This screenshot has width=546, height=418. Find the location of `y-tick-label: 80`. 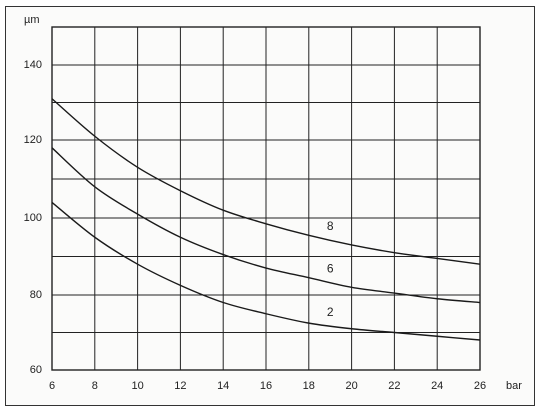

y-tick-label: 80 is located at coordinates (36, 295).